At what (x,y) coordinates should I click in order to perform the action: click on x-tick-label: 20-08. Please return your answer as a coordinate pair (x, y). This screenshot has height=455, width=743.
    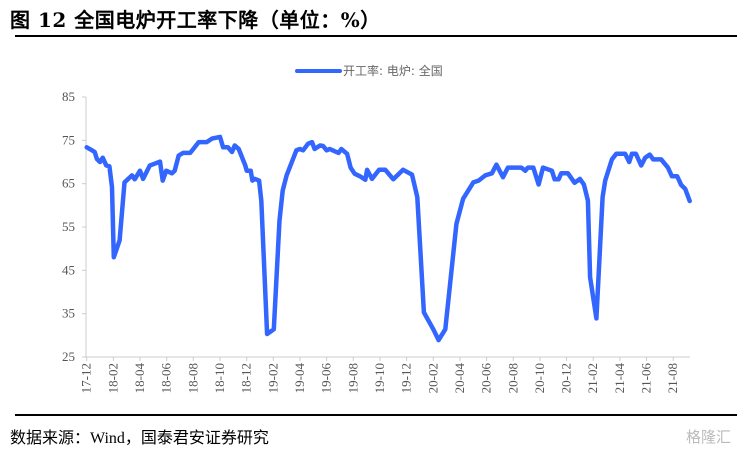
    Looking at the image, I should click on (512, 378).